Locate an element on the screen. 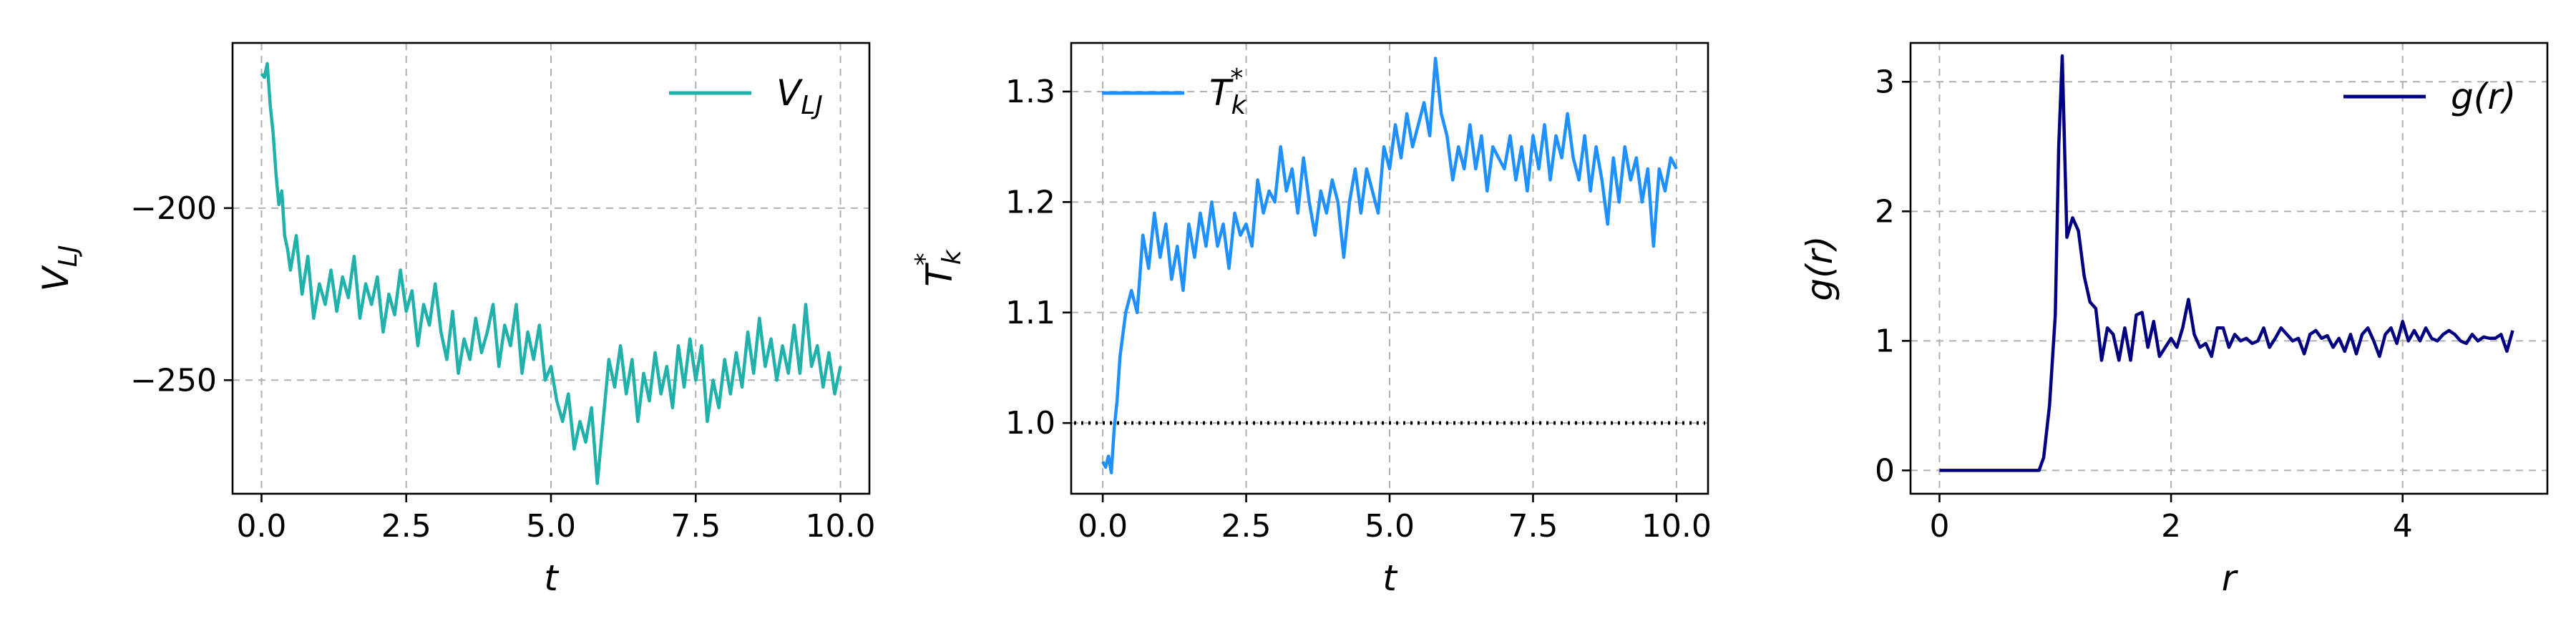  y-tick-label: 1.0 is located at coordinates (1030, 423).